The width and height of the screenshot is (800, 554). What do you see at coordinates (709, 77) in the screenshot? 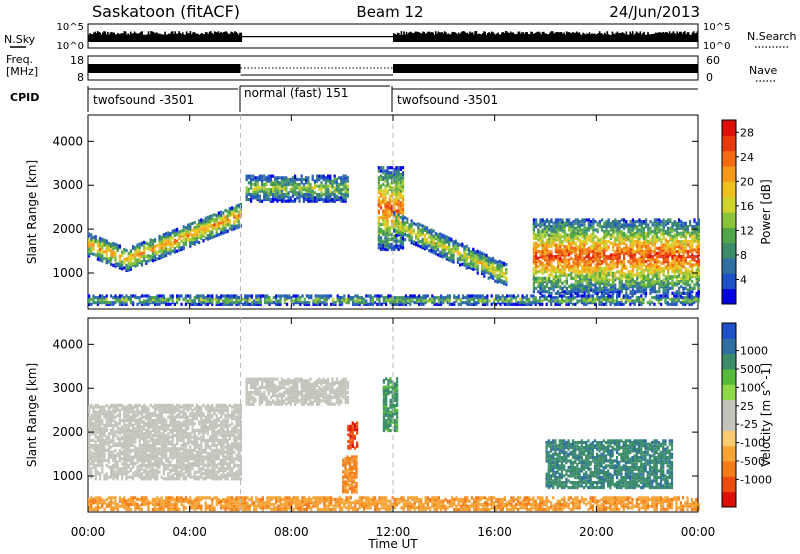
I see `nave-right-tick-bottom: 0` at bounding box center [709, 77].